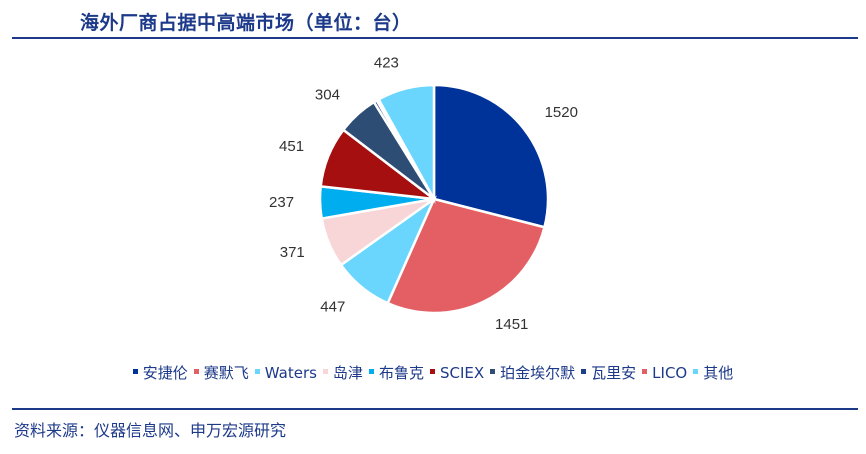  What do you see at coordinates (538, 373) in the screenshot?
I see `legend-label-6: 珀金埃尔默` at bounding box center [538, 373].